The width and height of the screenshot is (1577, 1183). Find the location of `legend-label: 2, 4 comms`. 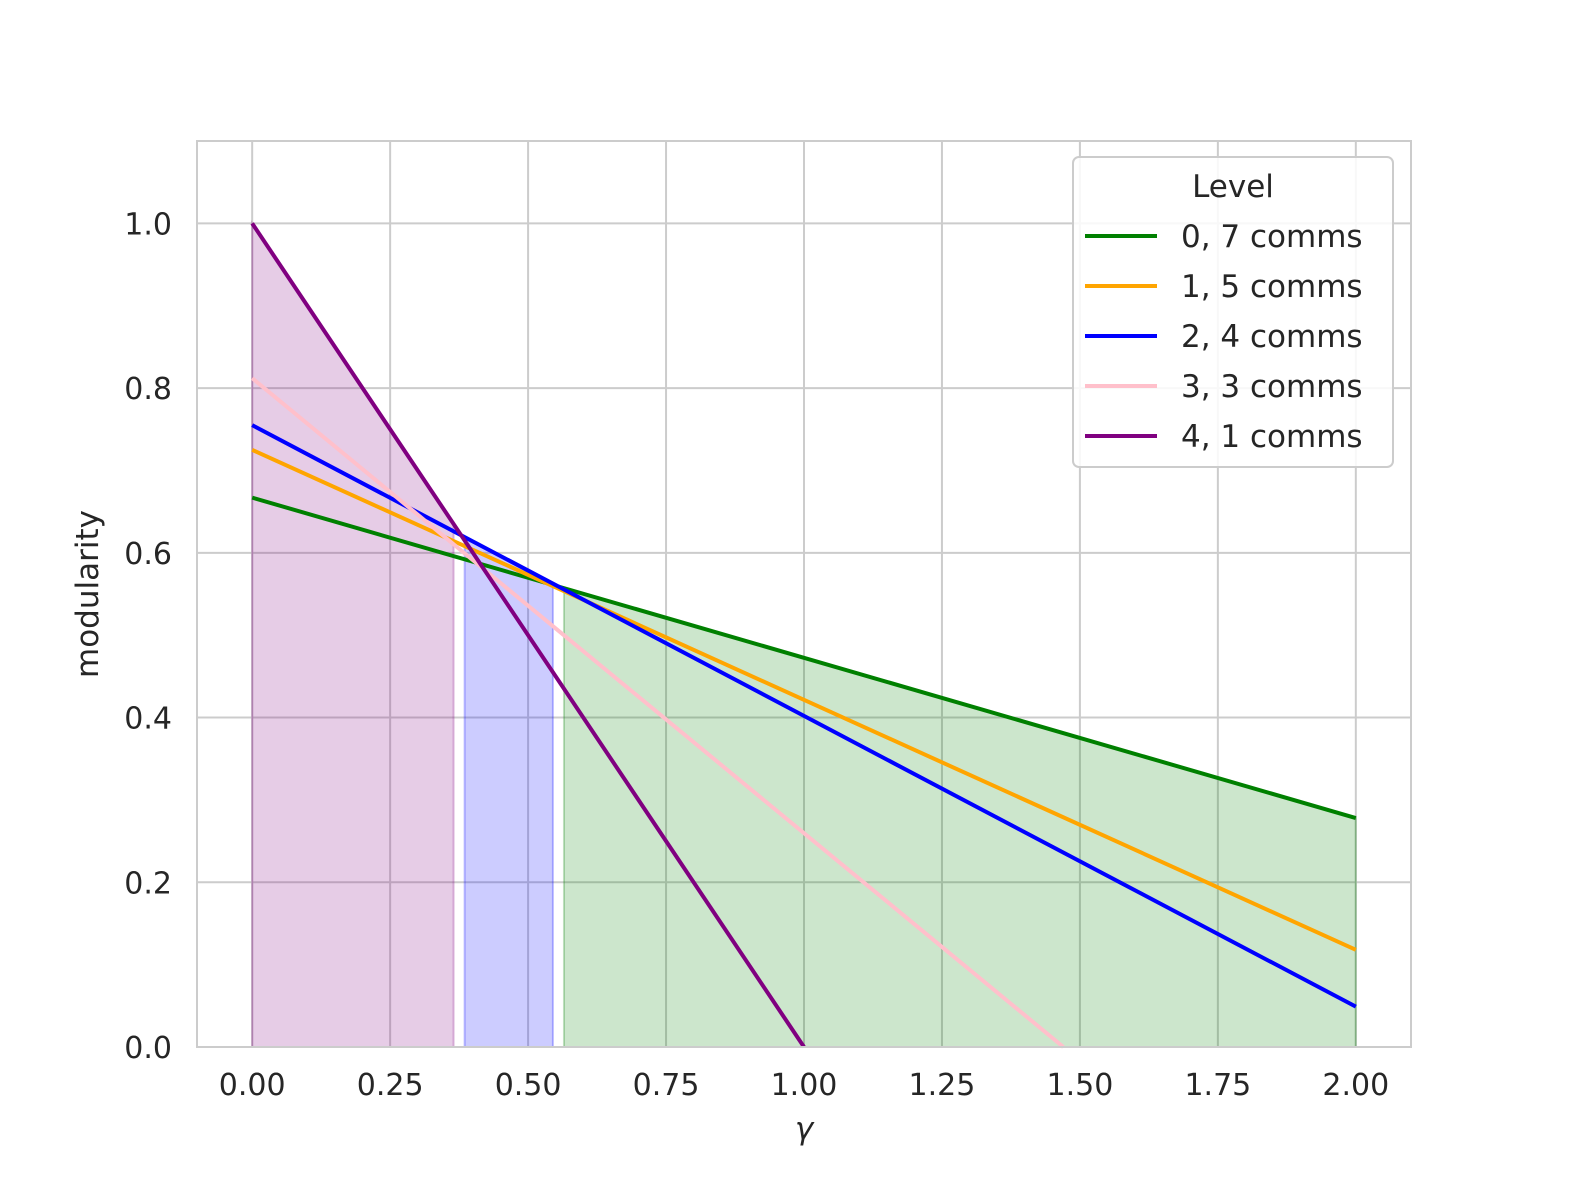

legend-label: 2, 4 comms is located at coordinates (1272, 337).